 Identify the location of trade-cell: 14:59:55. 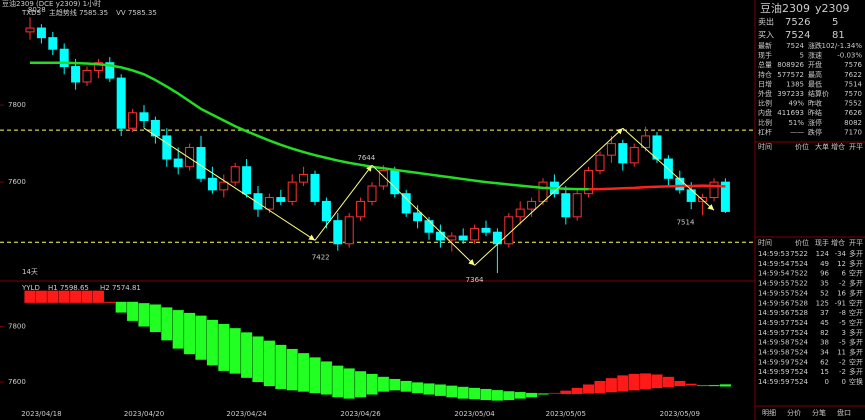
(773, 284).